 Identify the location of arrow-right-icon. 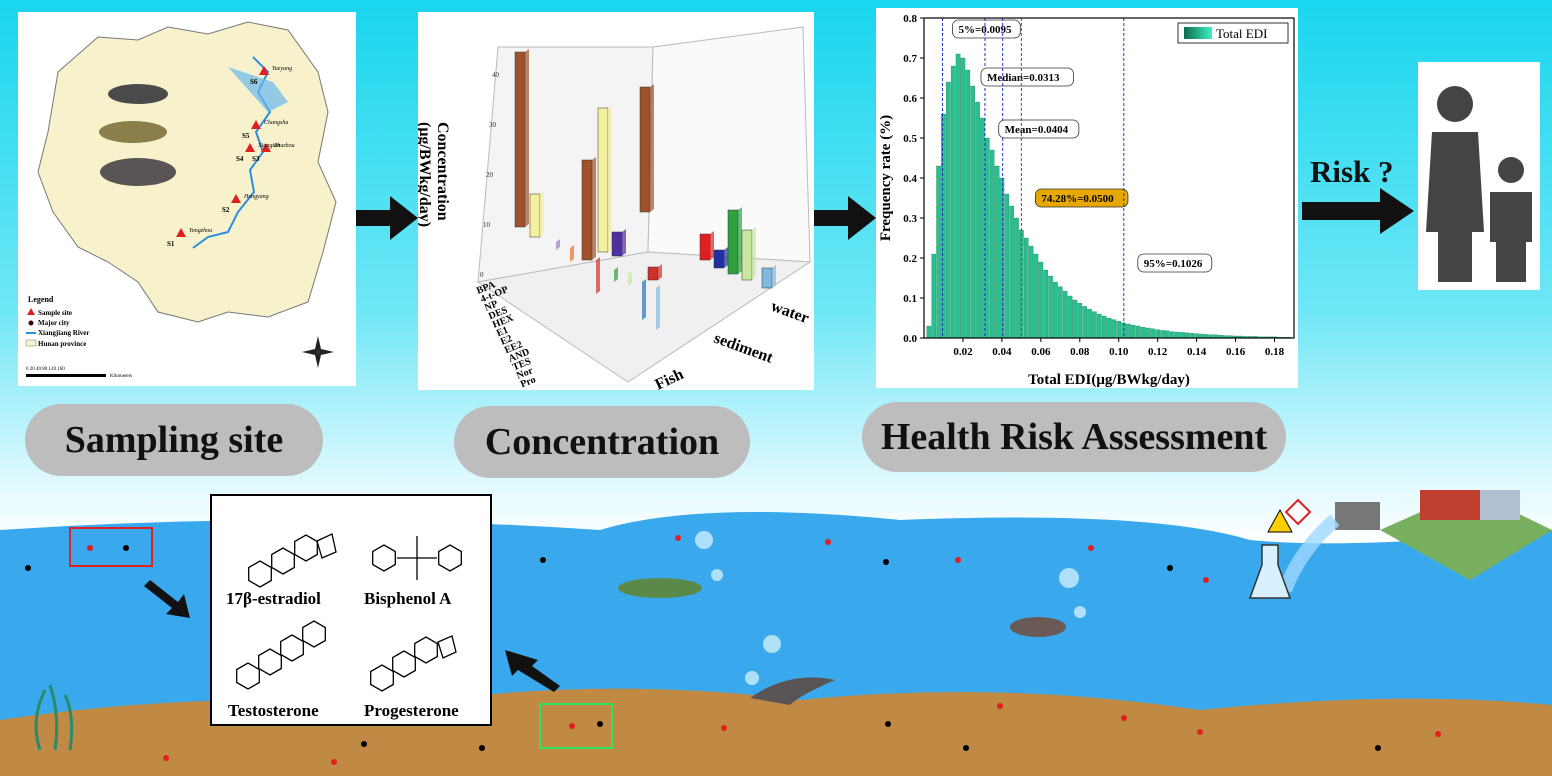
(1358, 211).